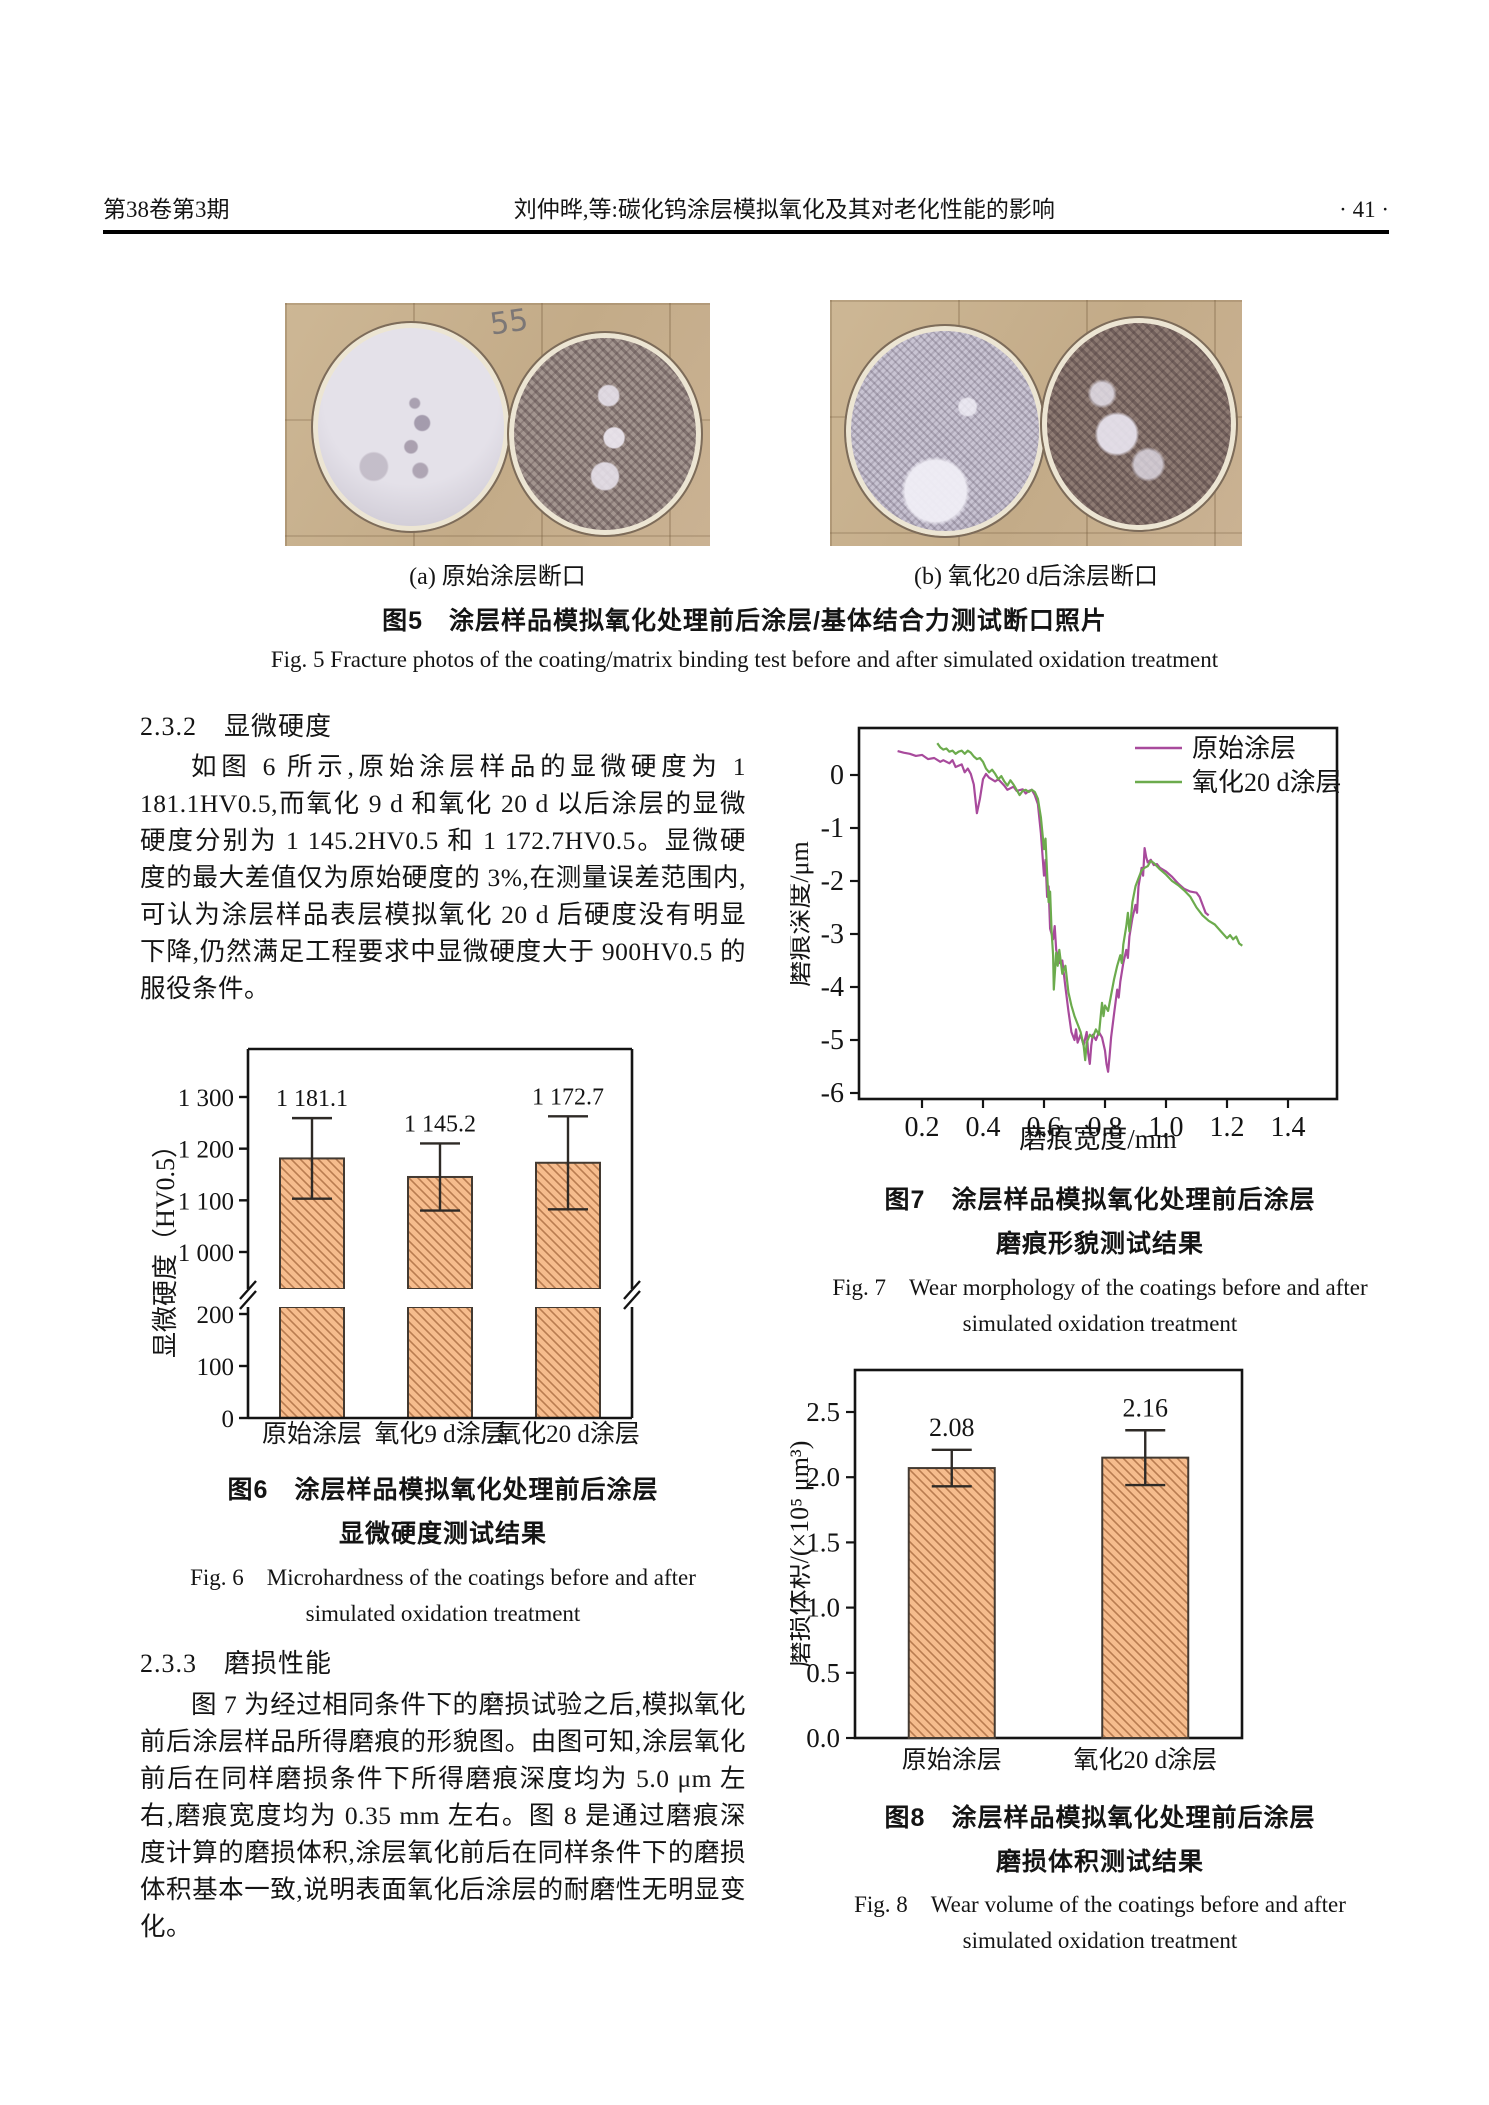  Describe the element at coordinates (832, 881) in the screenshot. I see `fig7-ytick: -2` at that location.